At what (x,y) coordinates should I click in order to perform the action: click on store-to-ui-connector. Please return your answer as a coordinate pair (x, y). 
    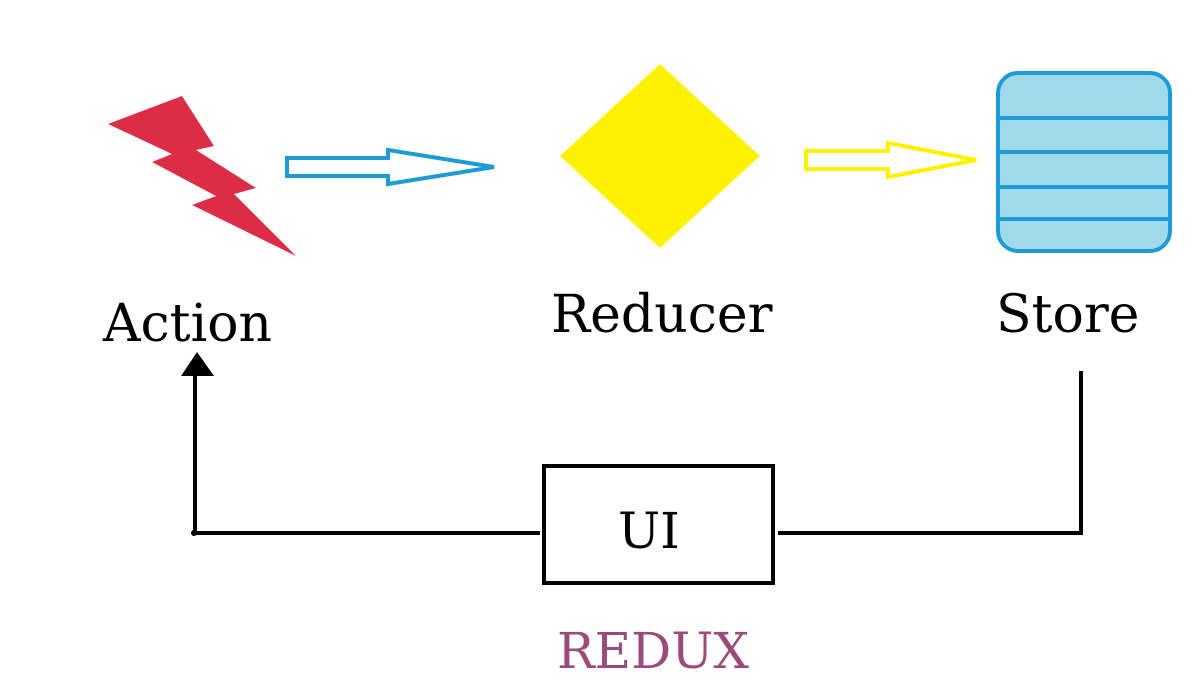
    Looking at the image, I should click on (929, 452).